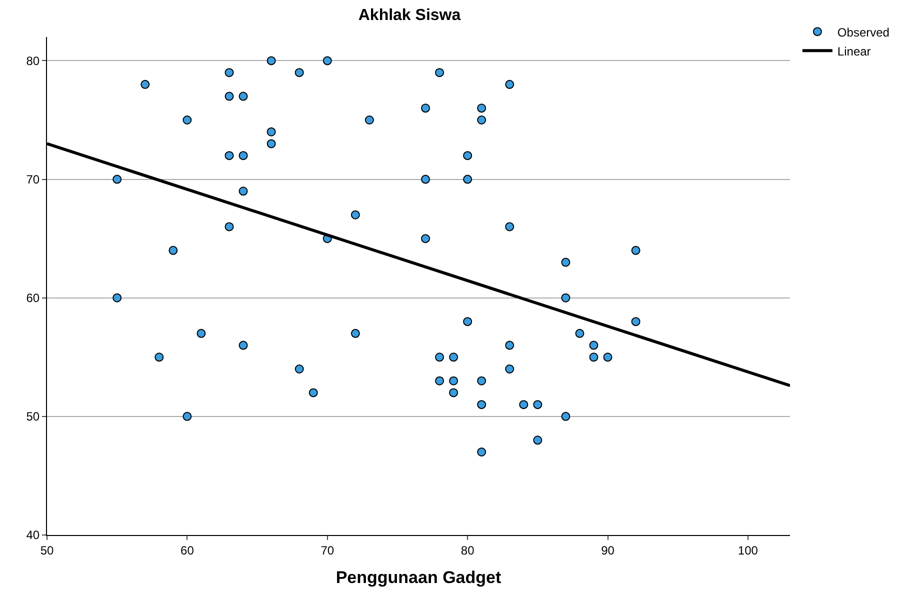 Image resolution: width=910 pixels, height=598 pixels. I want to click on x-tick-label: 90, so click(608, 550).